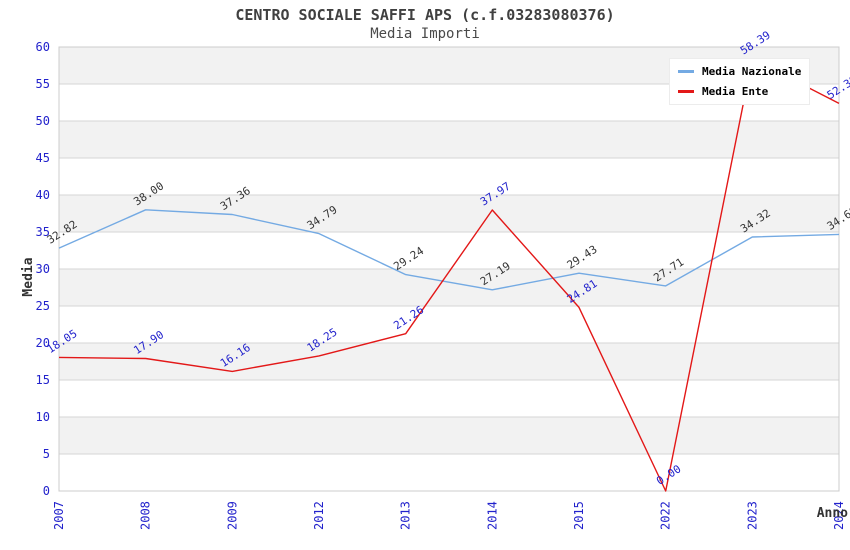  Describe the element at coordinates (43, 343) in the screenshot. I see `y-tick-label: 20` at that location.